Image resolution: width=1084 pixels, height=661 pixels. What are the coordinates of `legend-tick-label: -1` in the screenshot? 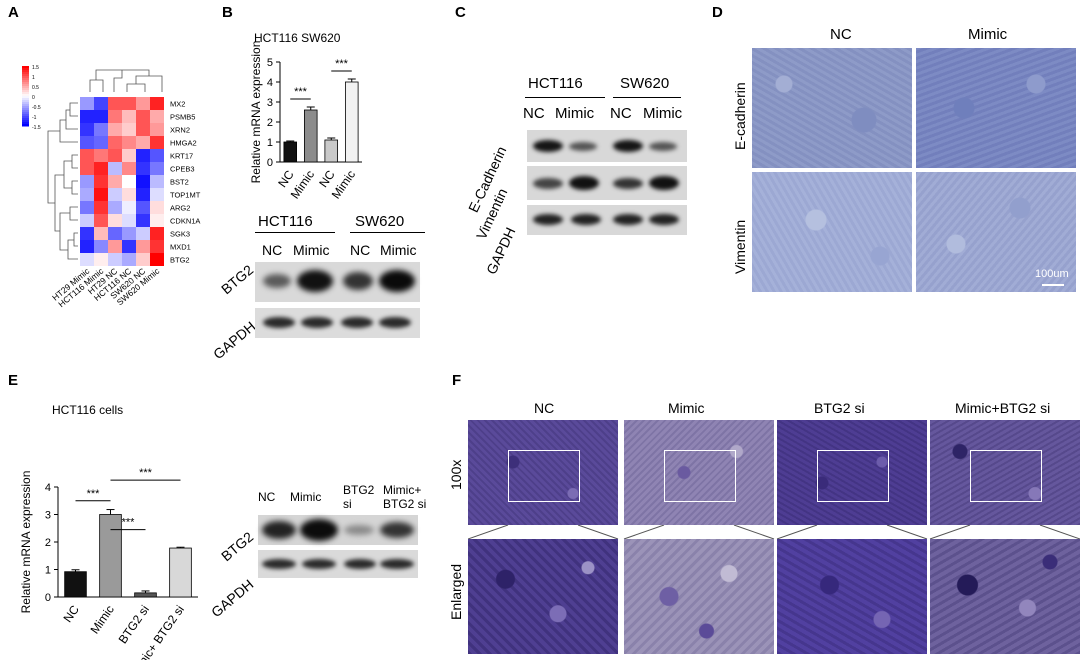 It's located at (34, 118).